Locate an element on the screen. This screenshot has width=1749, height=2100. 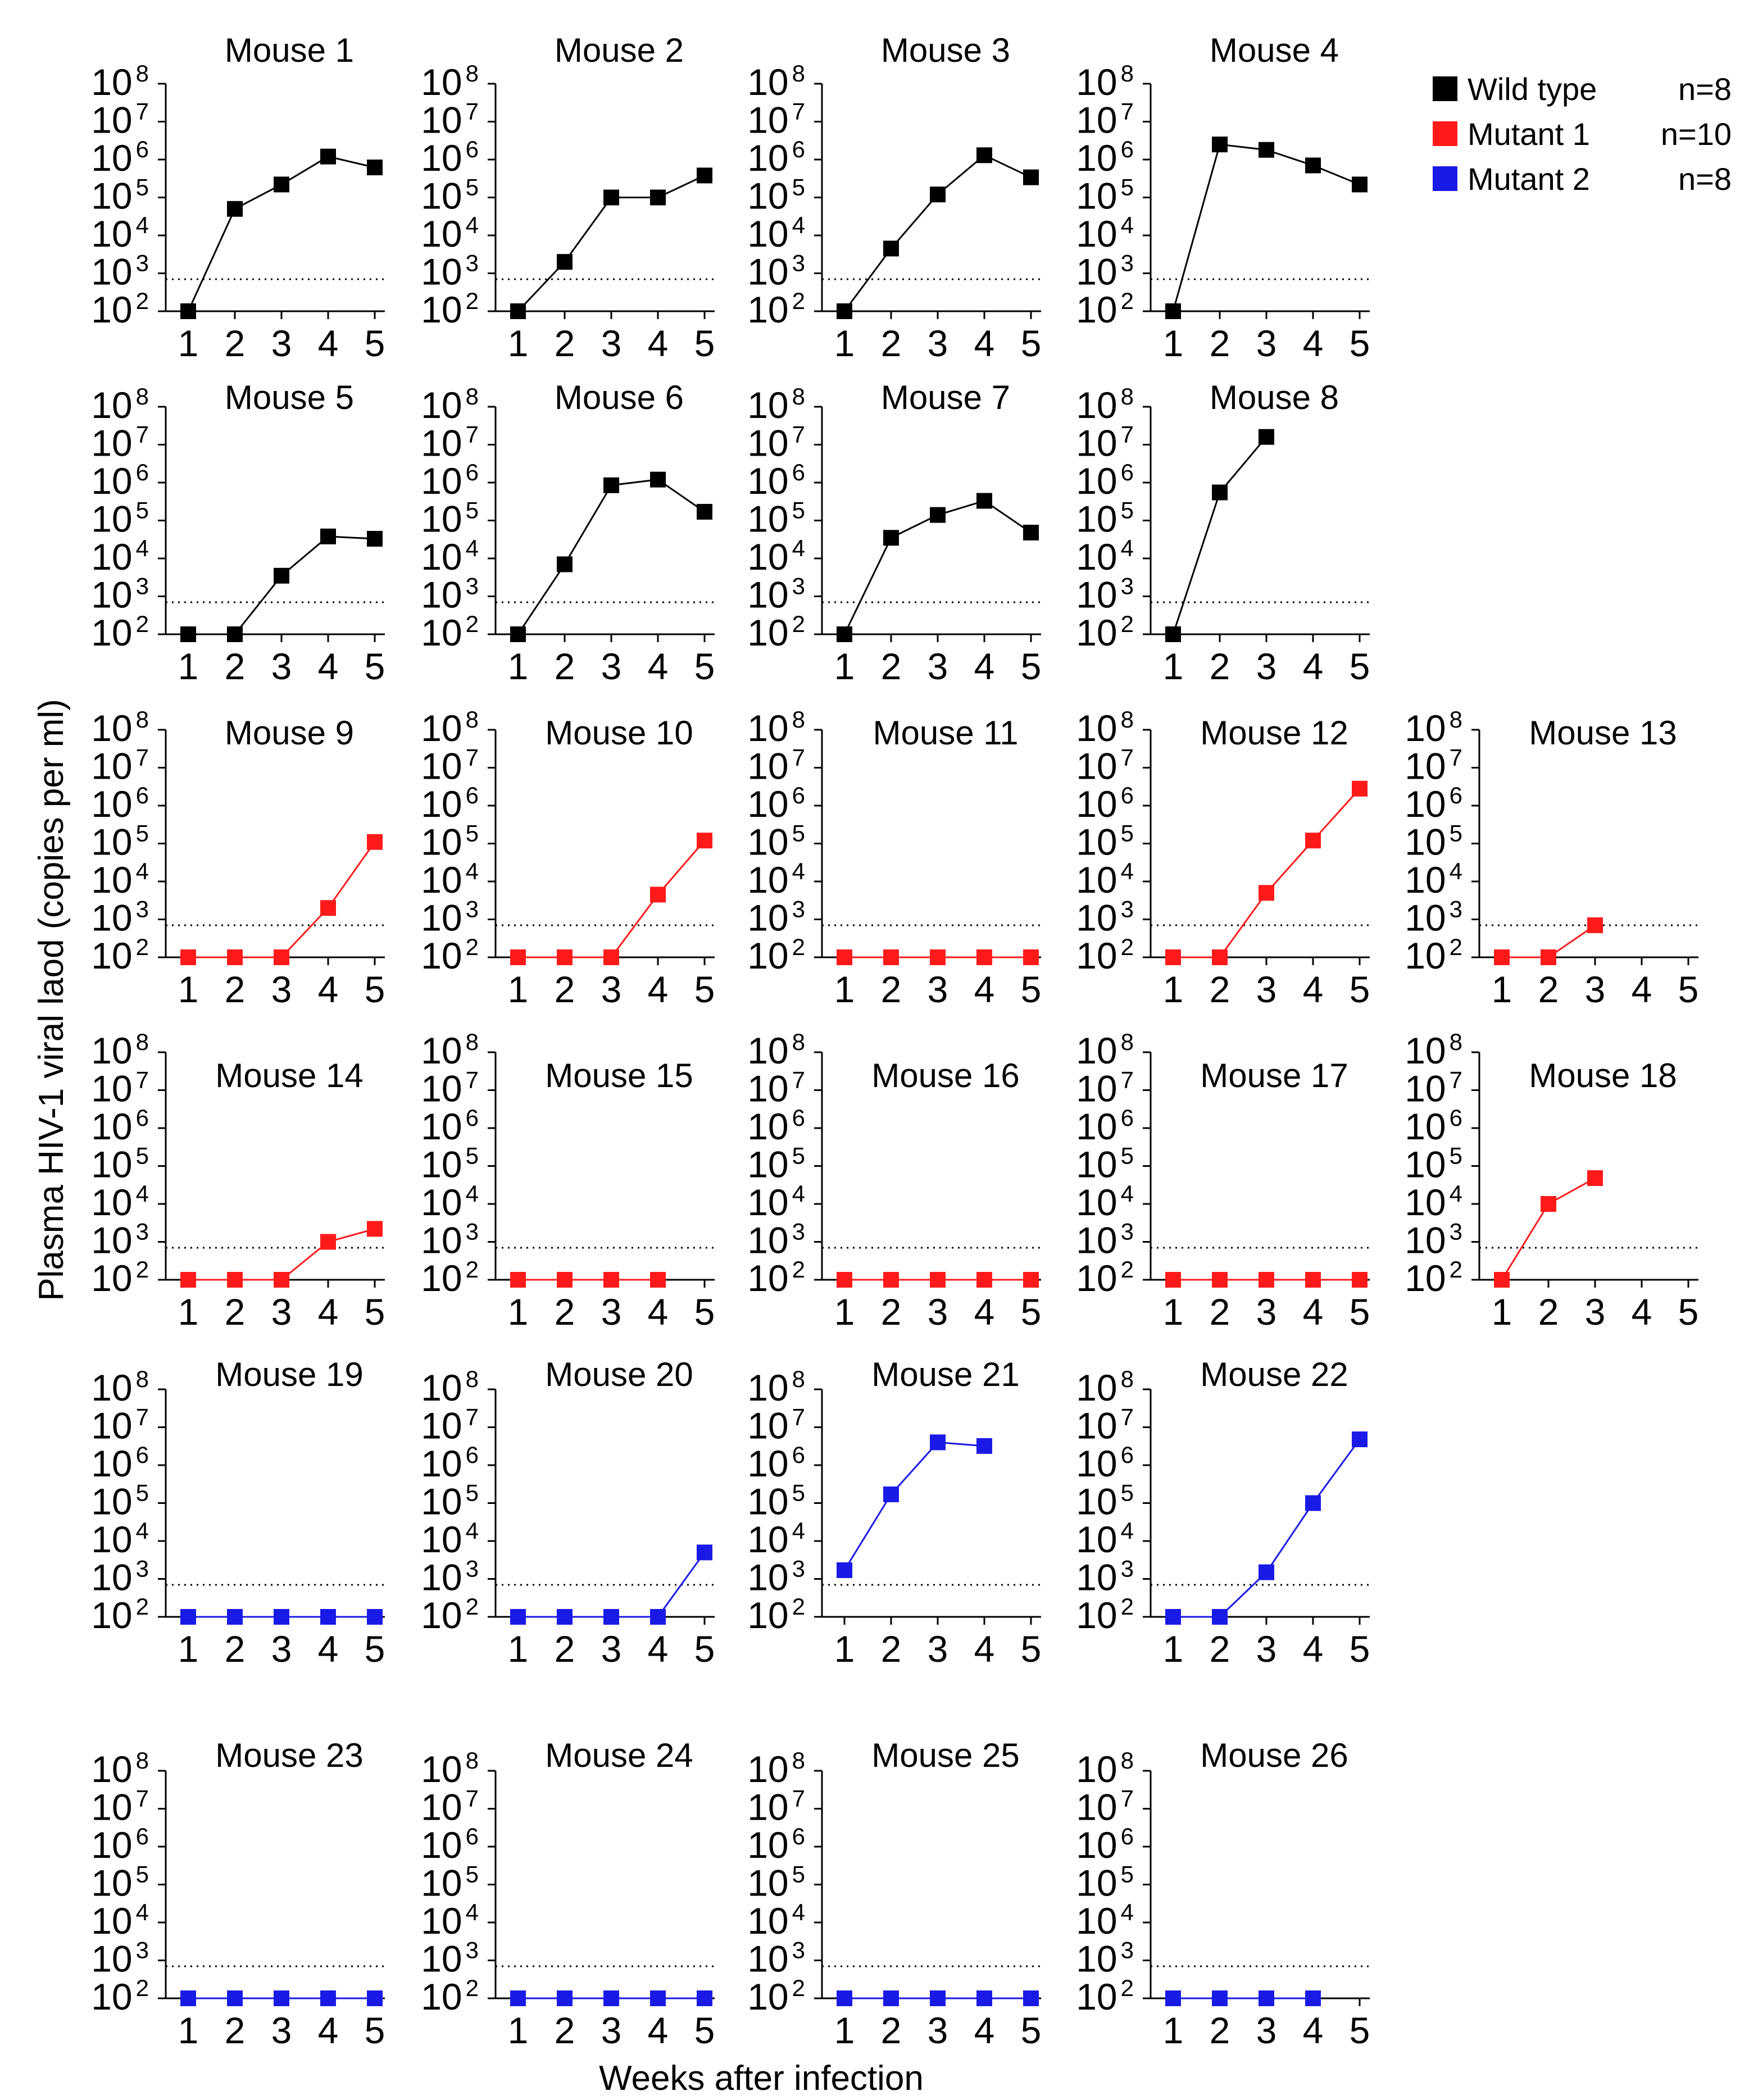
panel-7: 10 210 310 410 510 610 710 8 1 2 3 4 5 Mouse 7 is located at coordinates (894, 533).